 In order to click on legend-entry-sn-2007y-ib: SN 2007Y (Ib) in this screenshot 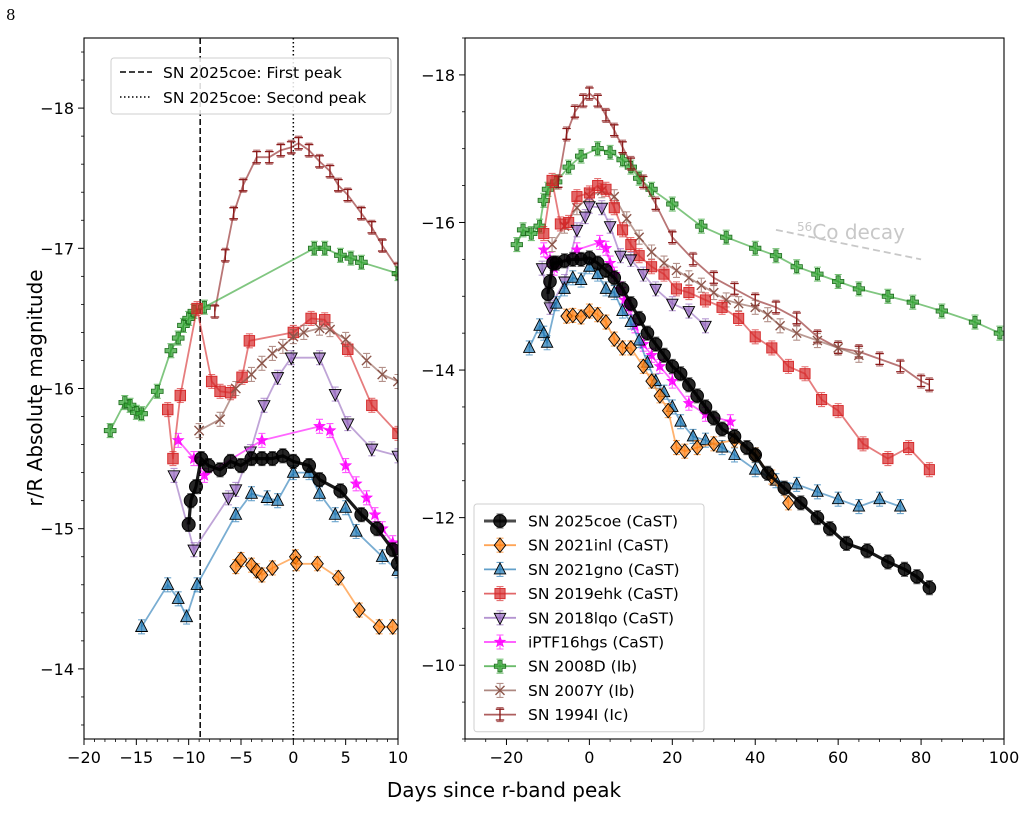, I will do `click(559, 691)`.